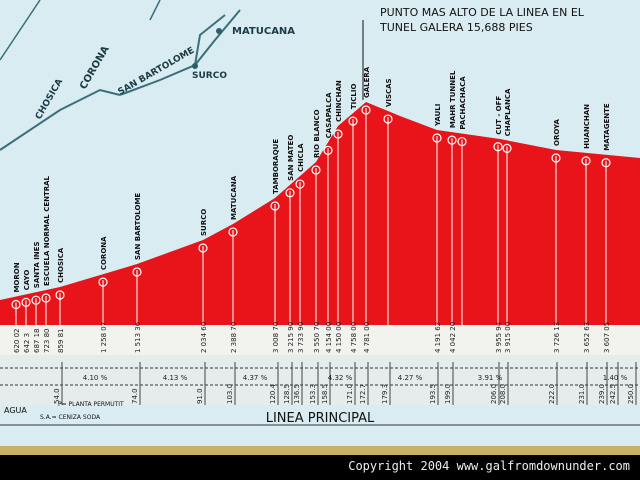  Describe the element at coordinates (339, 337) in the screenshot. I see `station-elevation: 4 150 00` at that location.